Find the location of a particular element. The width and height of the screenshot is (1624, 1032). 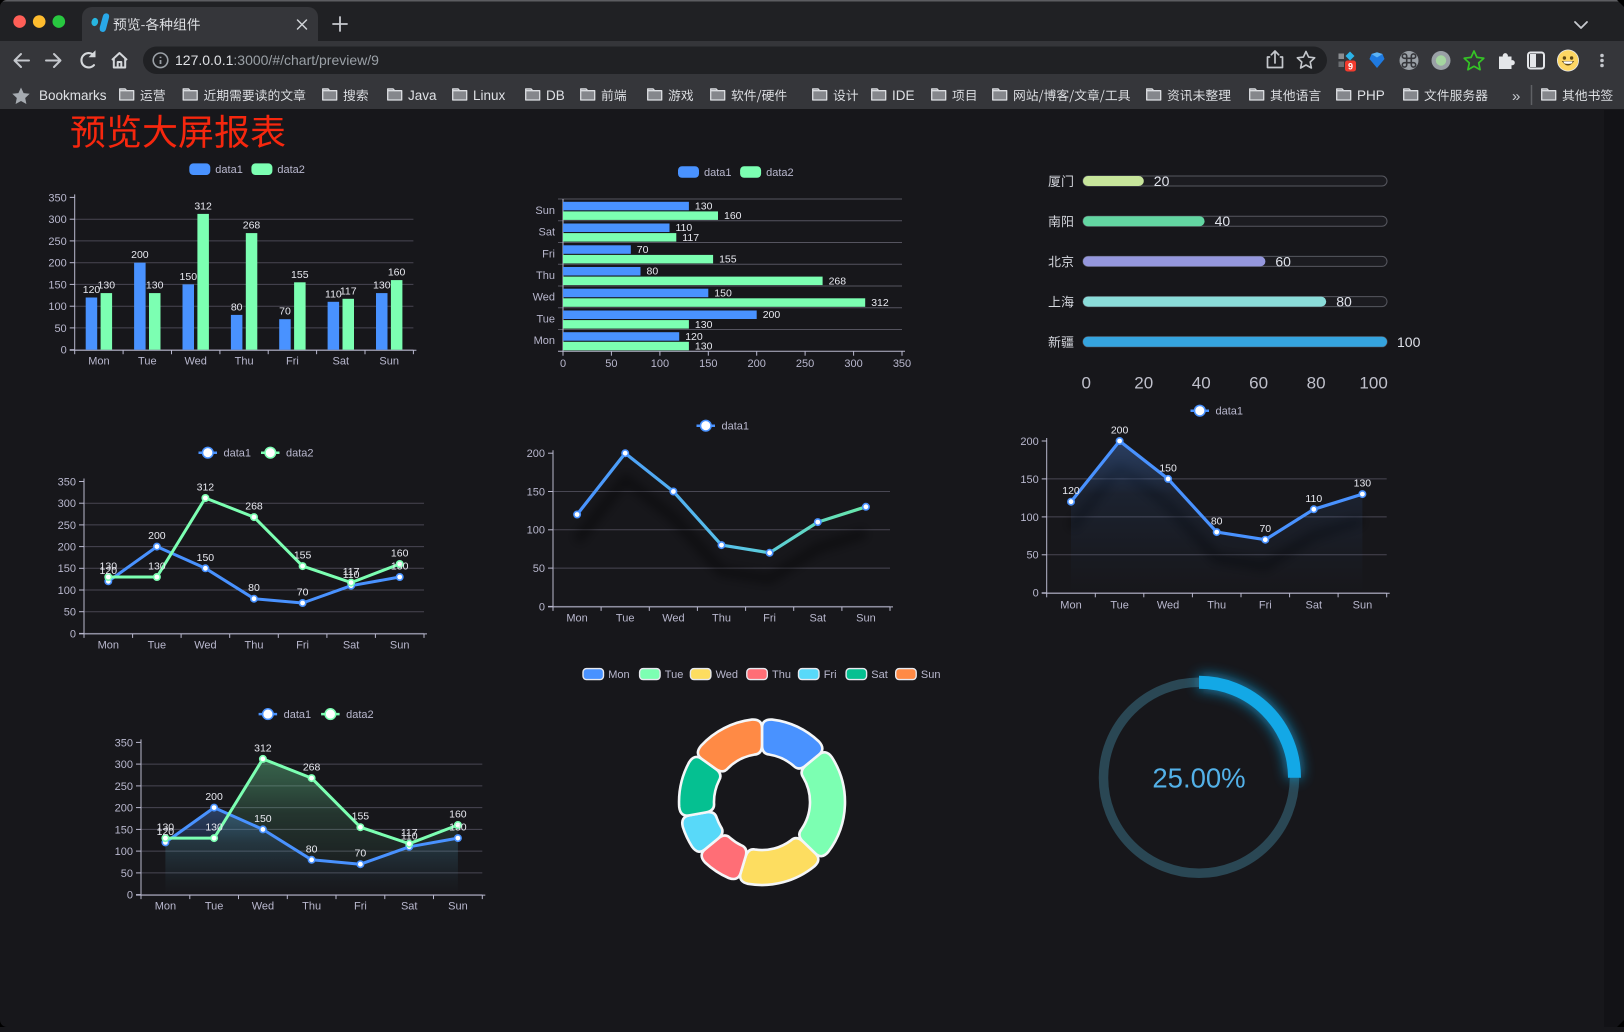

svg-text: 268 is located at coordinates (254, 507).